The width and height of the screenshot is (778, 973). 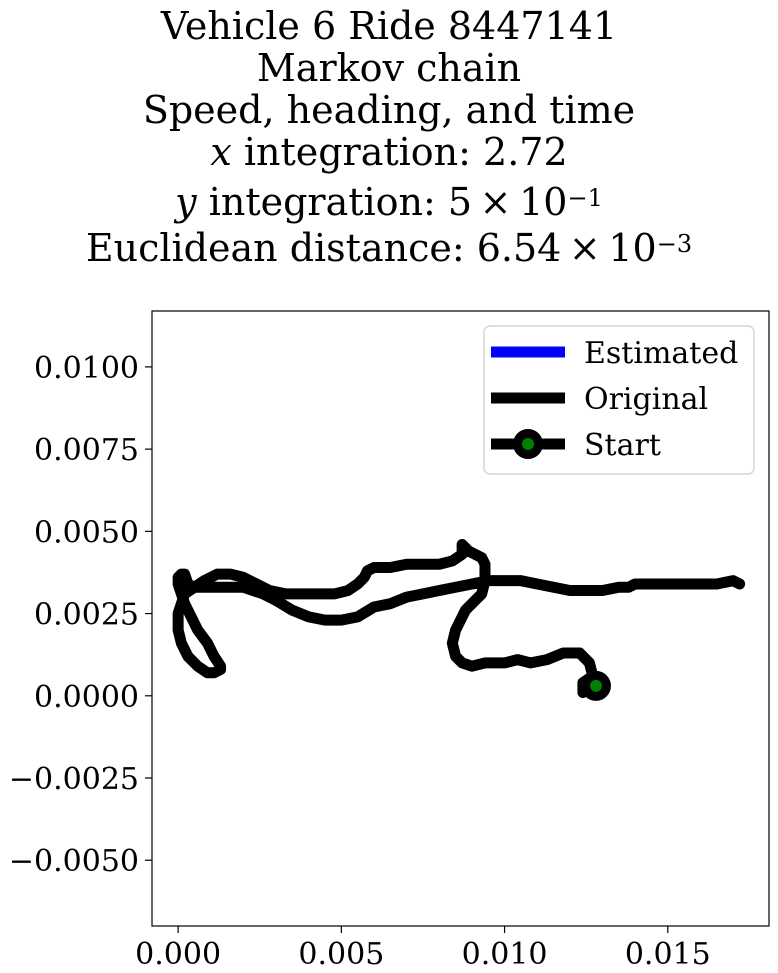 What do you see at coordinates (646, 399) in the screenshot?
I see `legend-original-label: Original` at bounding box center [646, 399].